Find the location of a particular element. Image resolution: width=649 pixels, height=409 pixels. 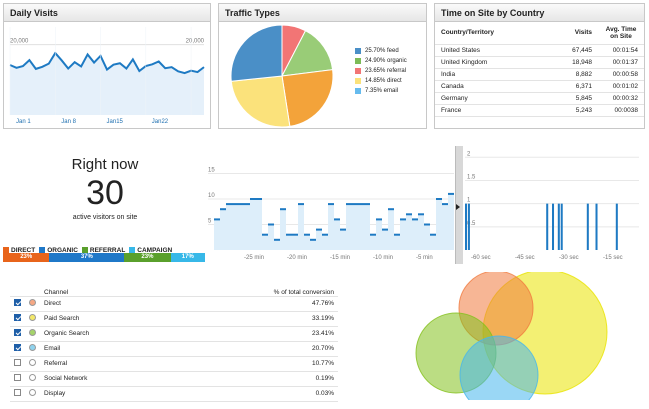

venn-circle is located at coordinates (499, 367).